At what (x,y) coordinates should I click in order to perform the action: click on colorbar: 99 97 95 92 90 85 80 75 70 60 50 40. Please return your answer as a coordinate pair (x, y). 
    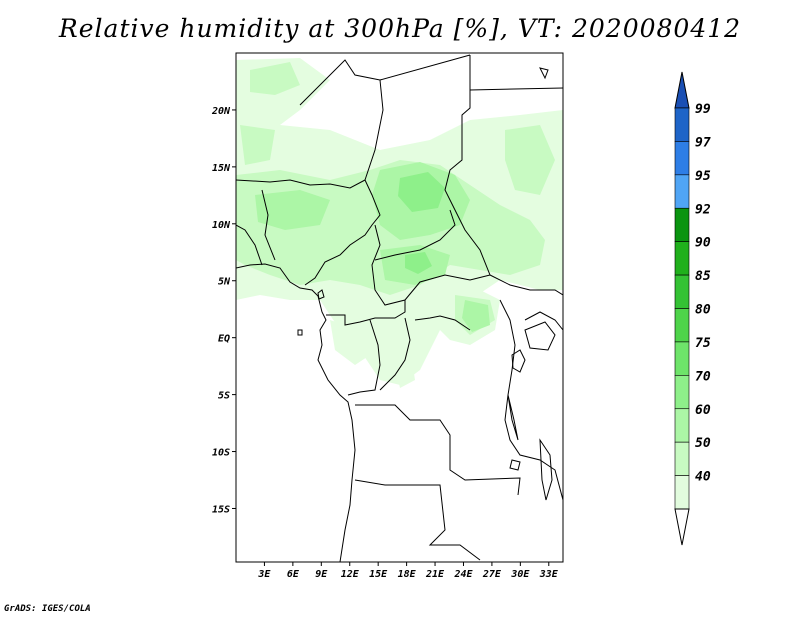
    Looking at the image, I should click on (692, 308).